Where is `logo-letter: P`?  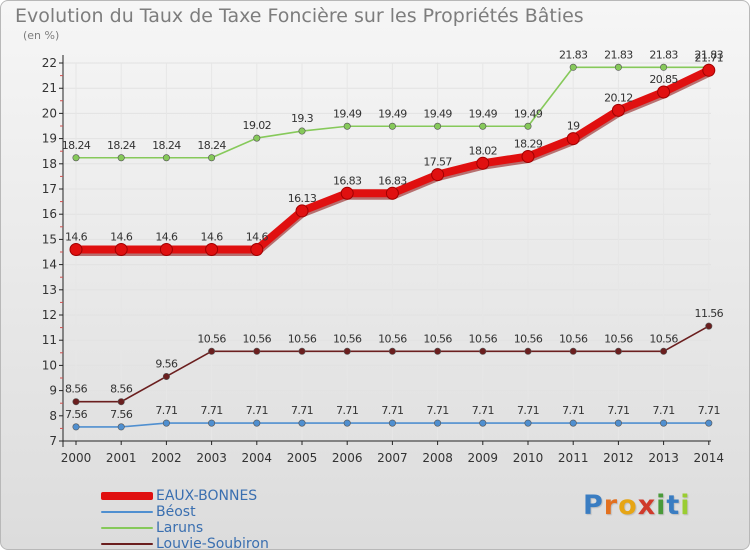
logo-letter: P is located at coordinates (593, 505).